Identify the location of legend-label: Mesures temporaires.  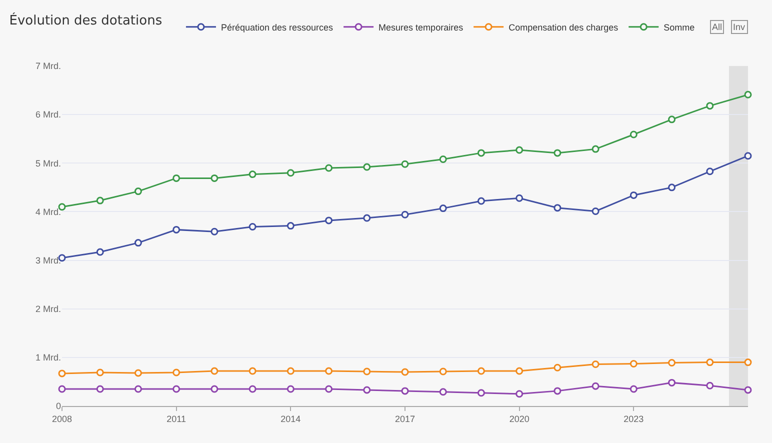
(421, 27).